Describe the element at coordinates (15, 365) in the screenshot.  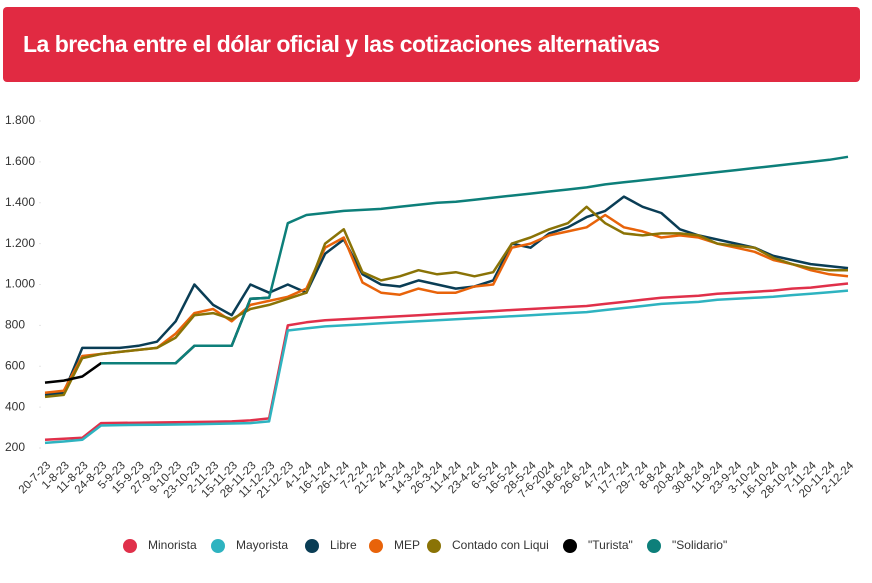
I see `y-tick-label: 600` at that location.